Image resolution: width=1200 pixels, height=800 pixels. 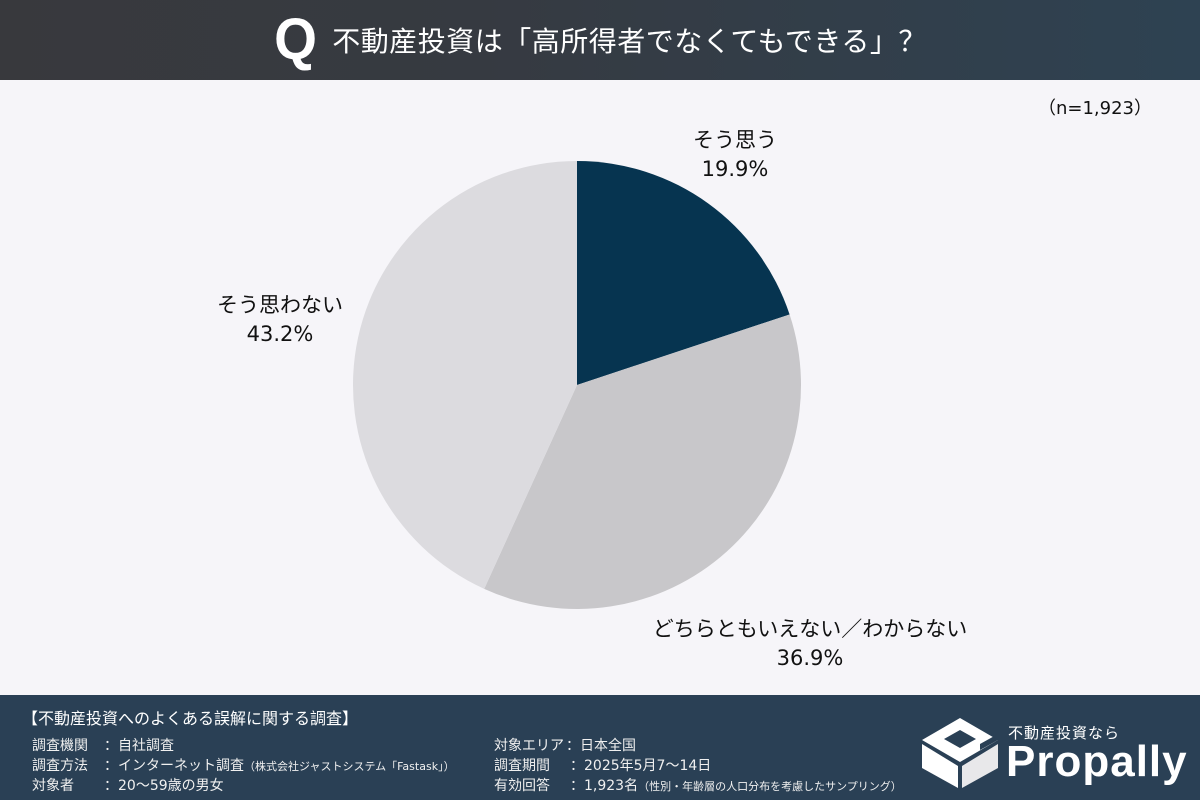 What do you see at coordinates (296, 39) in the screenshot?
I see `q-mark-icon: Q` at bounding box center [296, 39].